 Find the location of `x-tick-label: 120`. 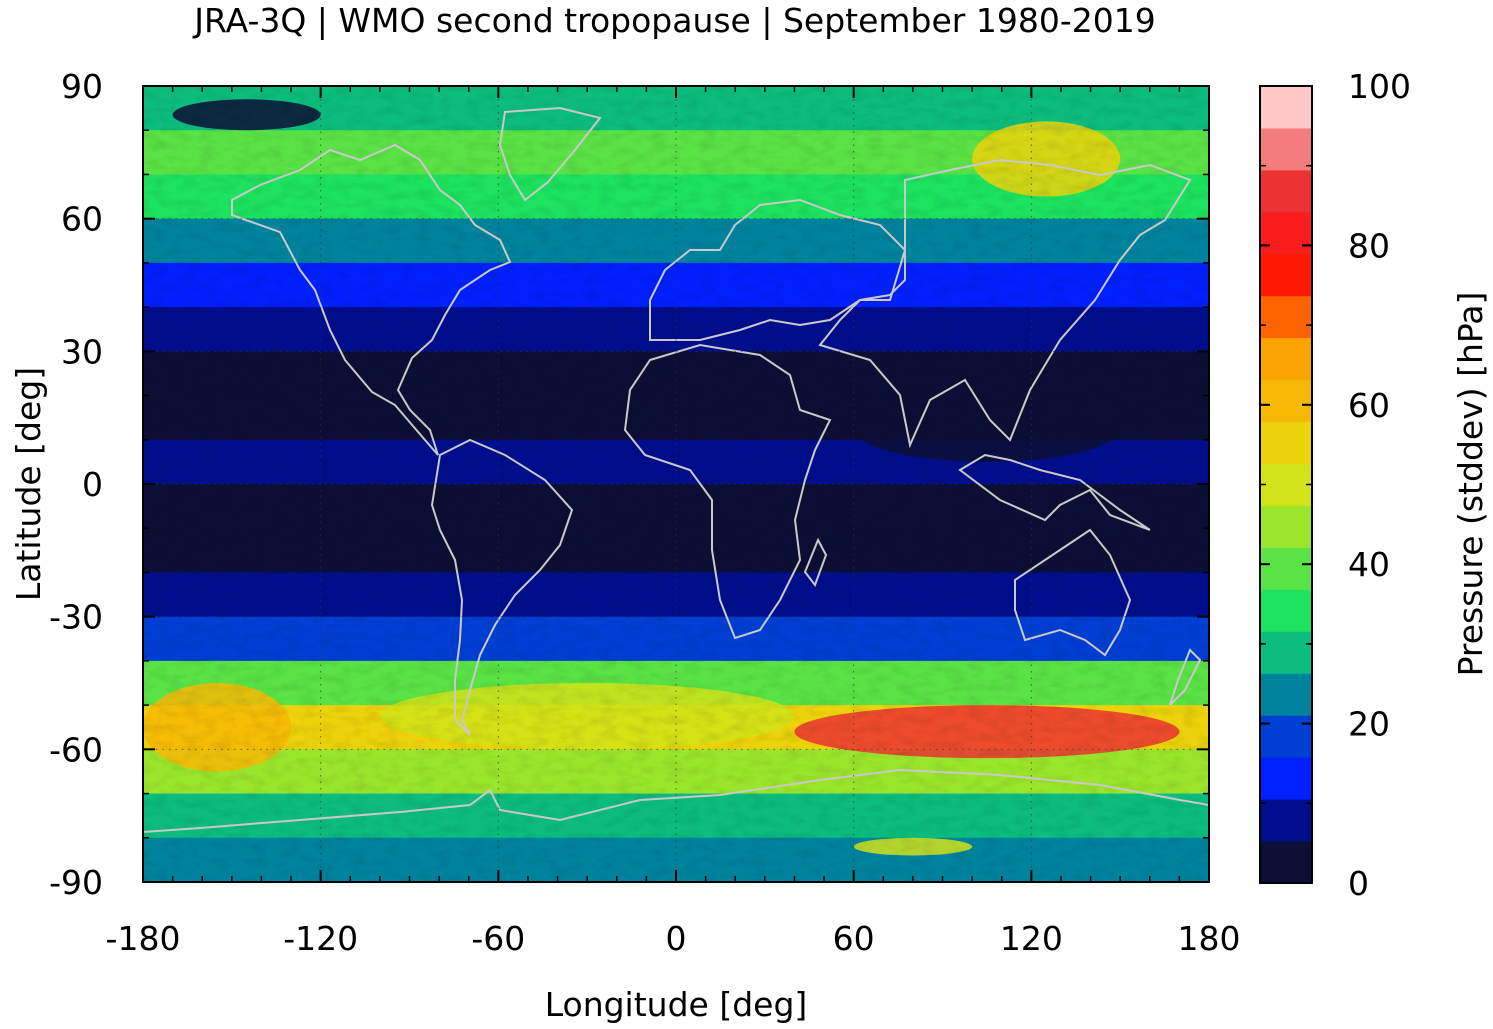

x-tick-label: 120 is located at coordinates (1031, 938).